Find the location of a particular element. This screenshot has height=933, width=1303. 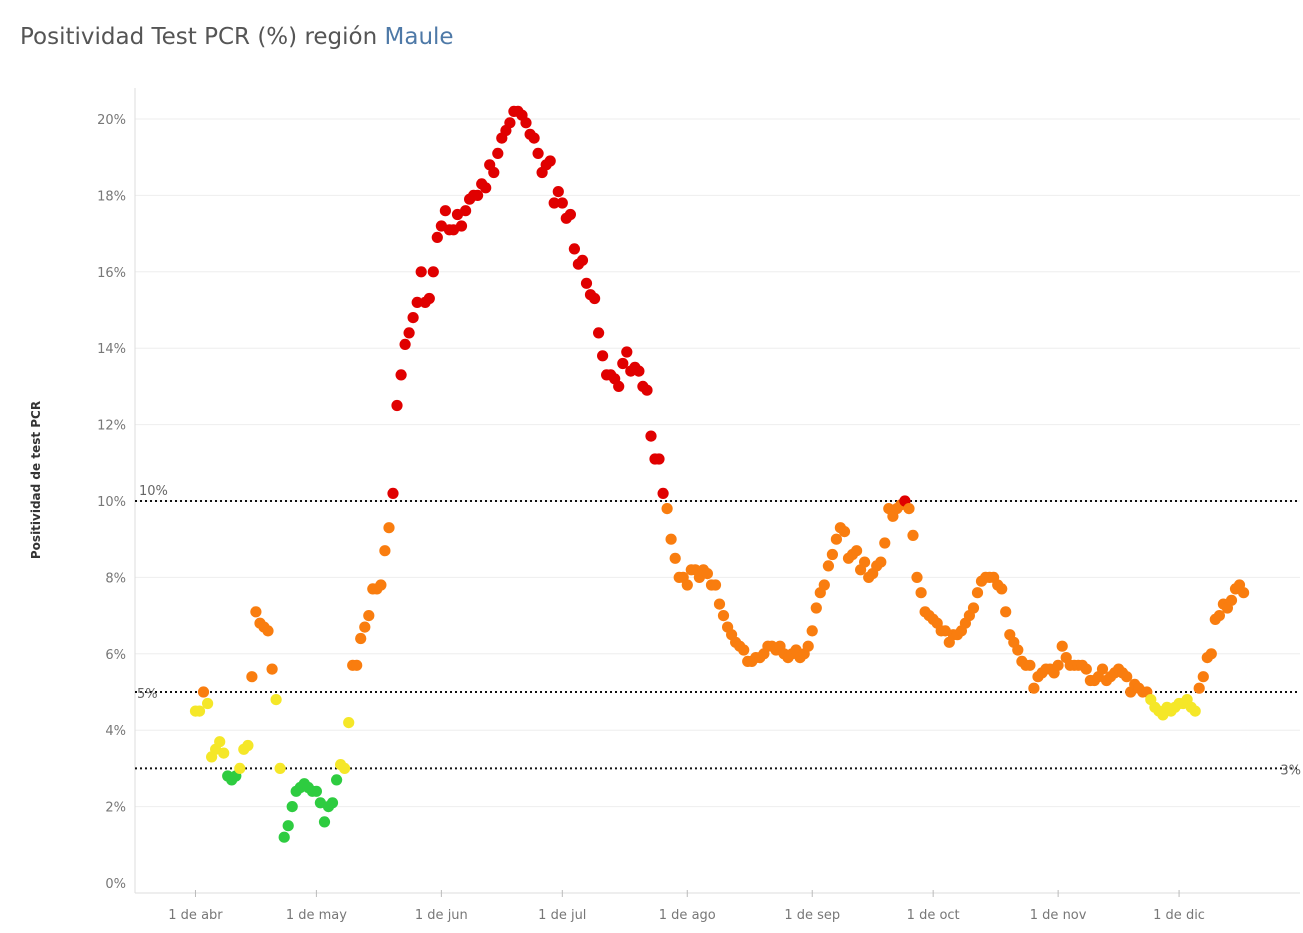

chart-title: Positividad Test PCR (%) región Maule is located at coordinates (237, 37).